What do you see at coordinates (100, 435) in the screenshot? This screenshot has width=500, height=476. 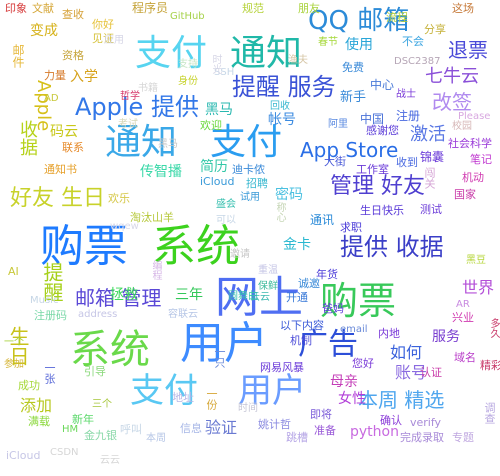 I see `cloud-word: 金九银` at bounding box center [100, 435].